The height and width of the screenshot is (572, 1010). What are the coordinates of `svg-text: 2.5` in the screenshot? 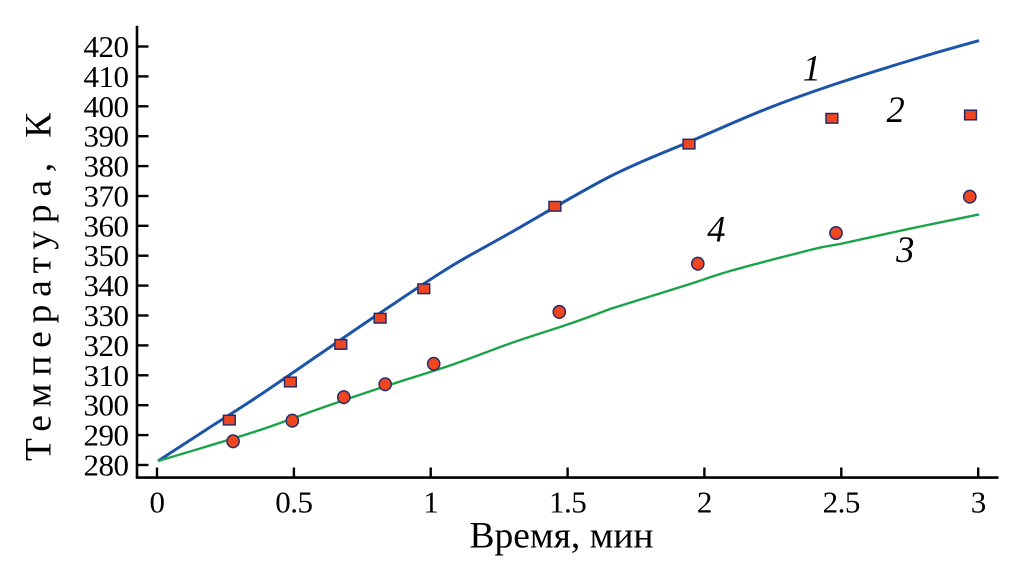 It's located at (841, 502).